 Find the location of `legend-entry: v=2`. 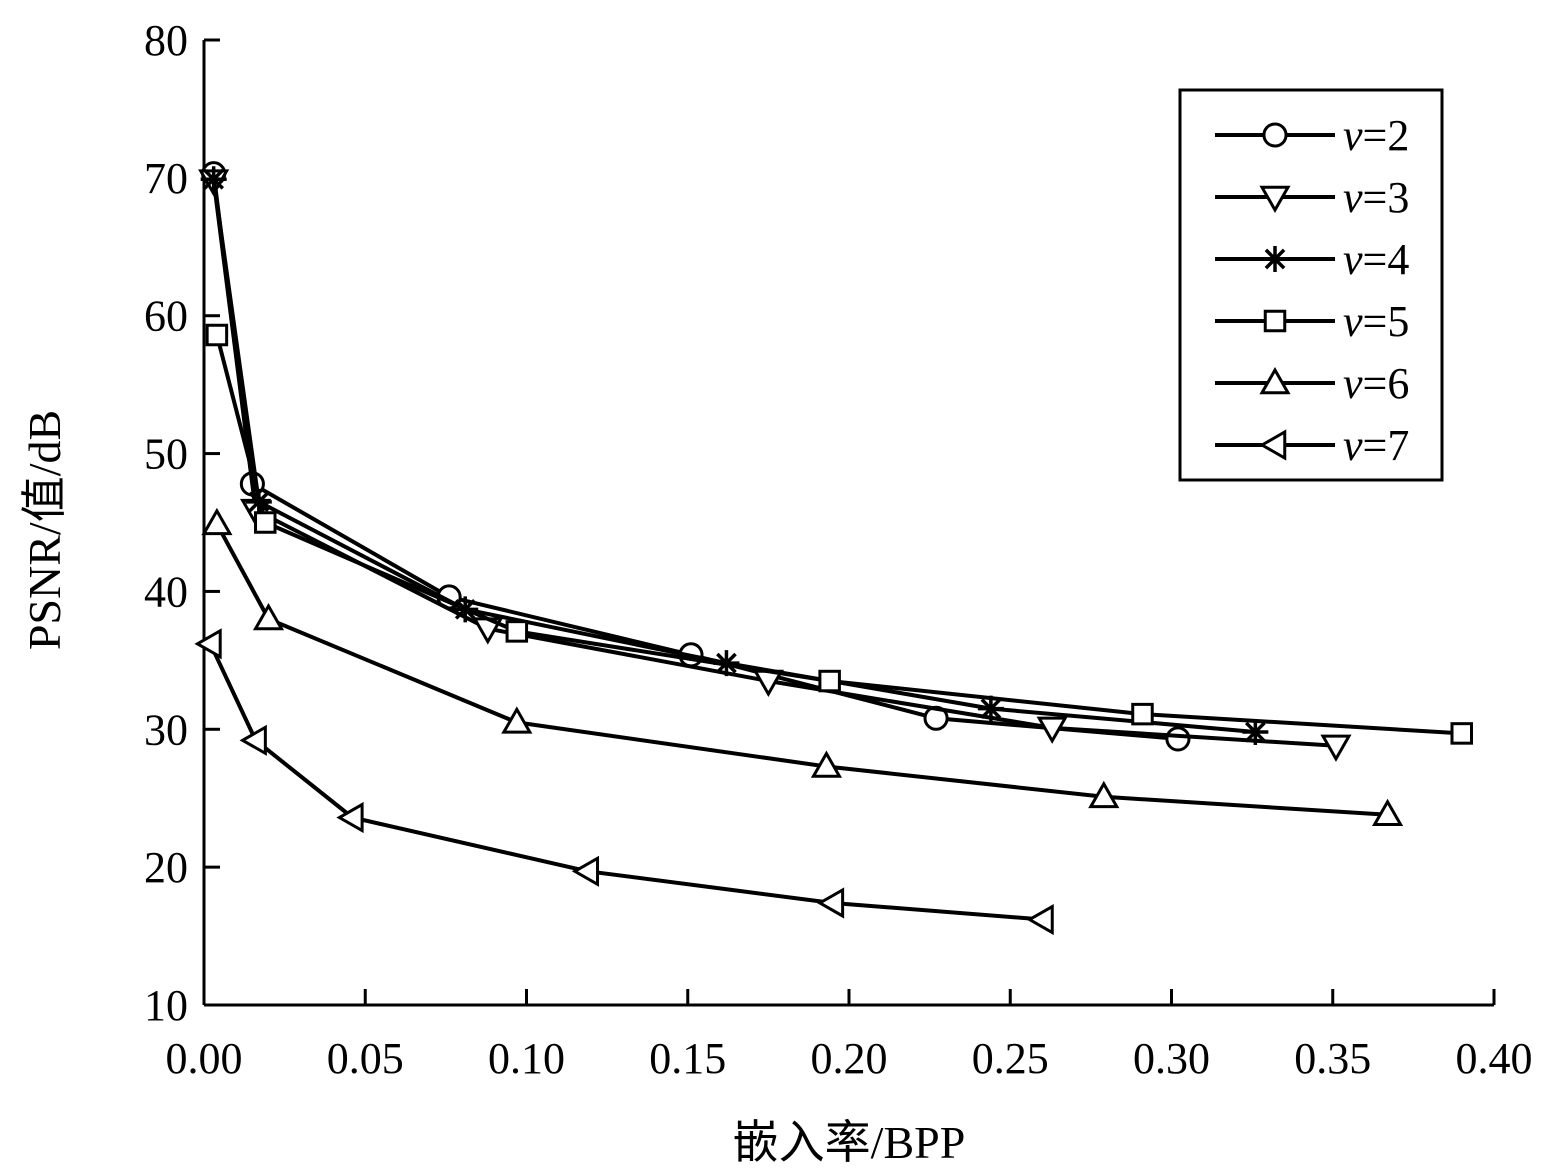

legend-entry: v=2 is located at coordinates (1312, 135).